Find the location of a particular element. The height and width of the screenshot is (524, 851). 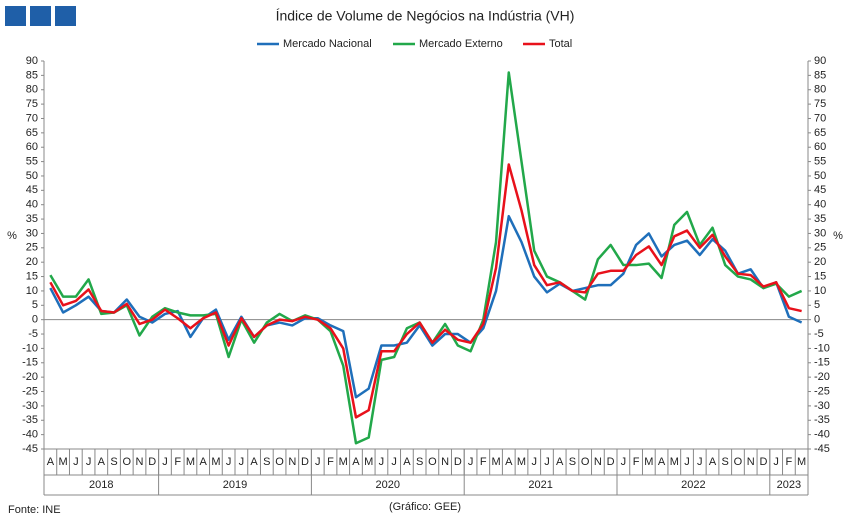

year-label: 2022 is located at coordinates (693, 485).